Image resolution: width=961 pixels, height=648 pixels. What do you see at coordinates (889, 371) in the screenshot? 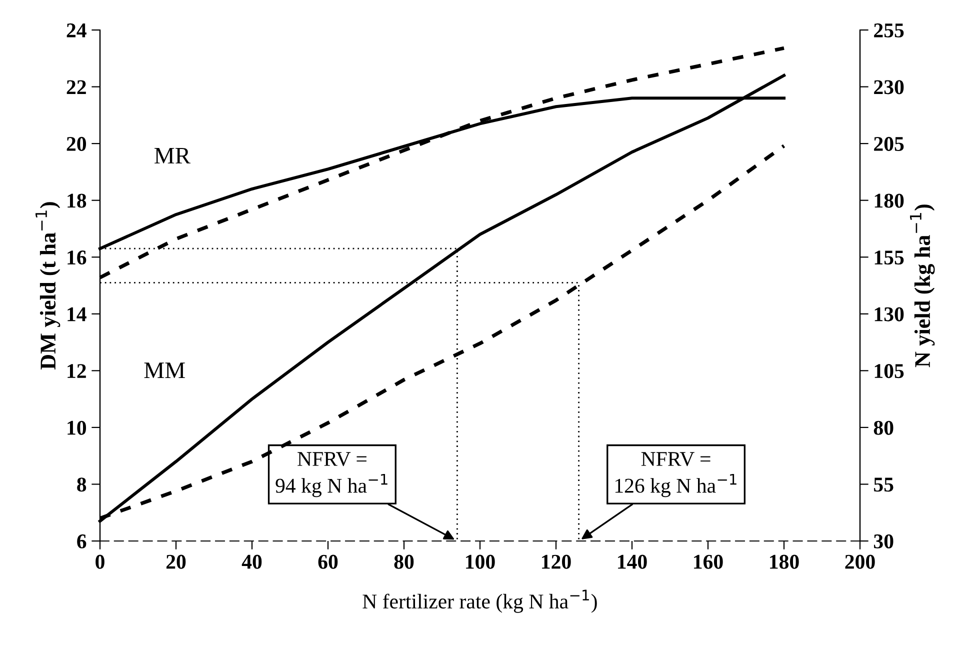
I see `y2-tick-label: 105` at bounding box center [889, 371].